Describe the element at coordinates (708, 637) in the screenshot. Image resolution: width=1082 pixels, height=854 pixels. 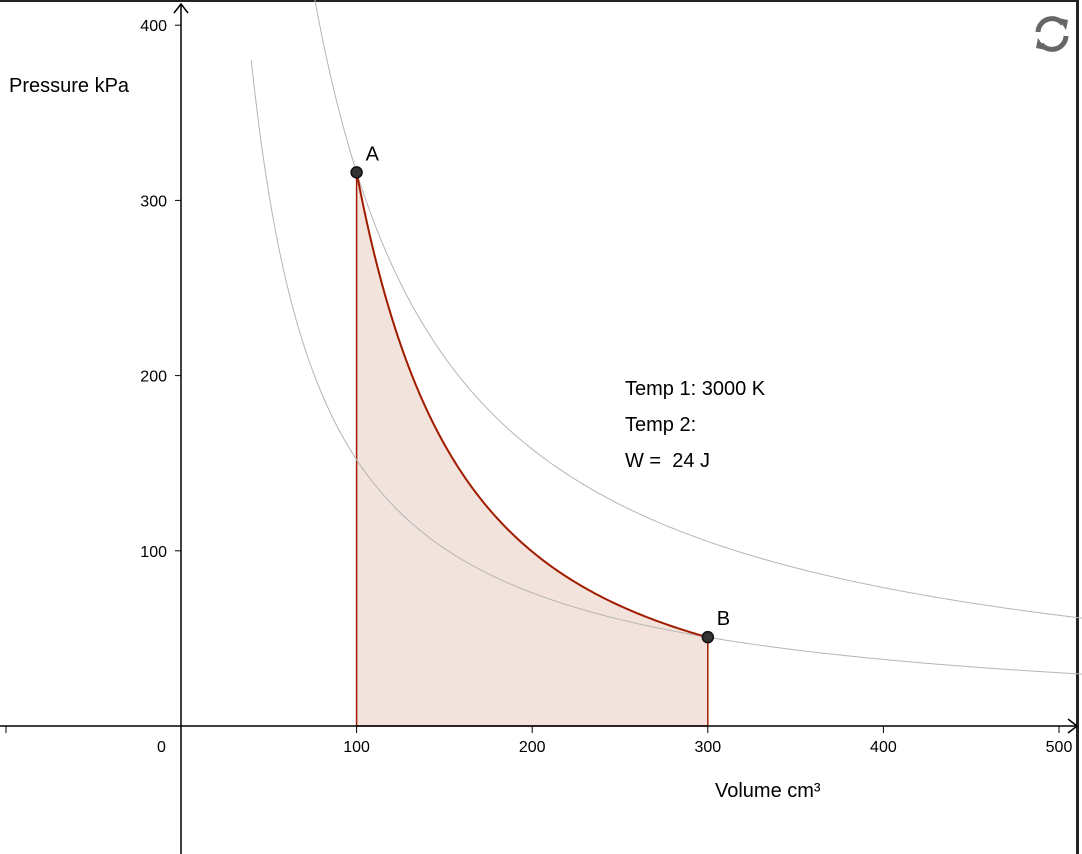
I see `point-B` at that location.